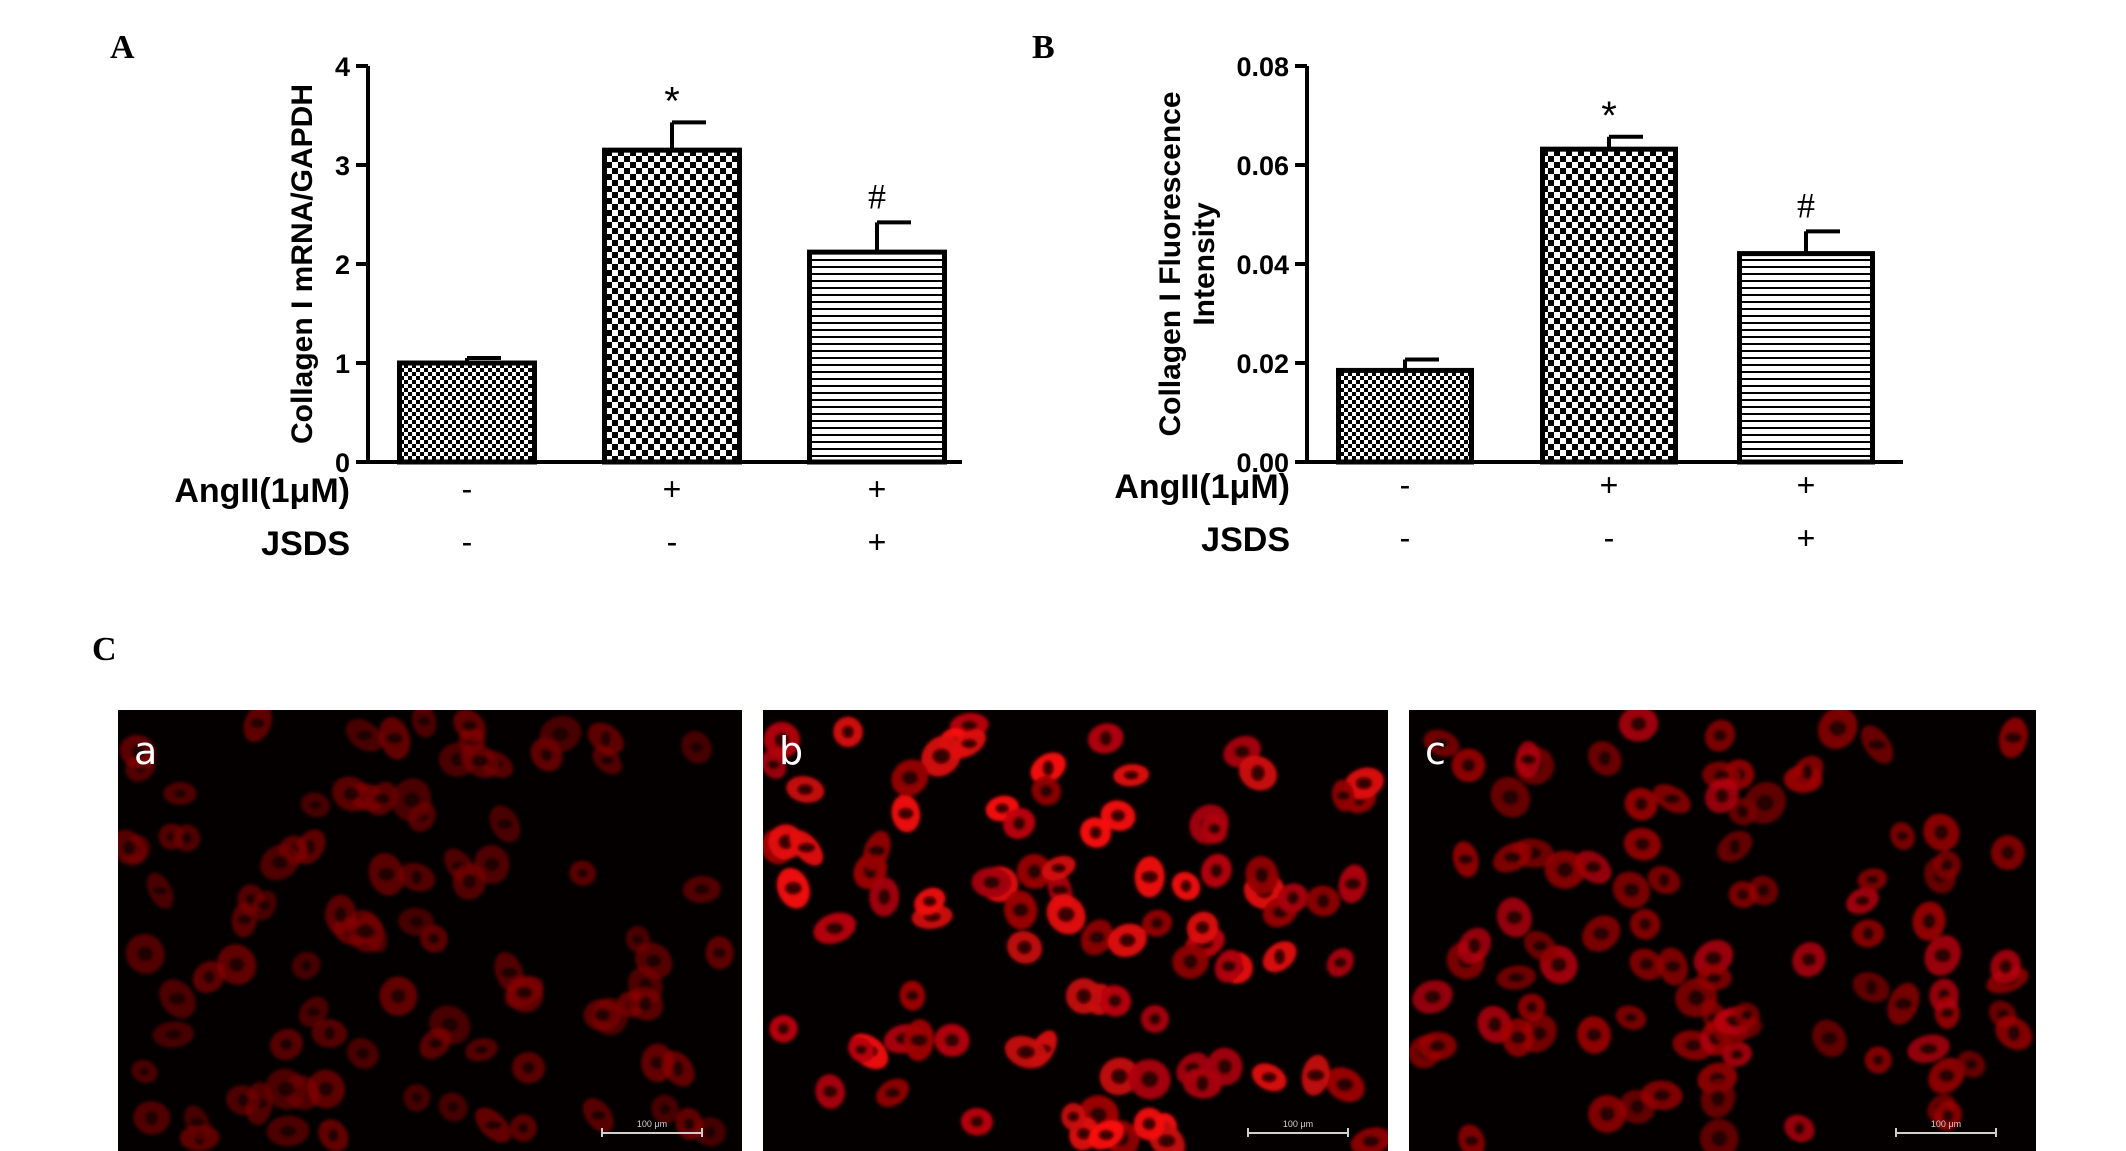  What do you see at coordinates (342, 364) in the screenshot?
I see `y-tick-label: 1` at bounding box center [342, 364].